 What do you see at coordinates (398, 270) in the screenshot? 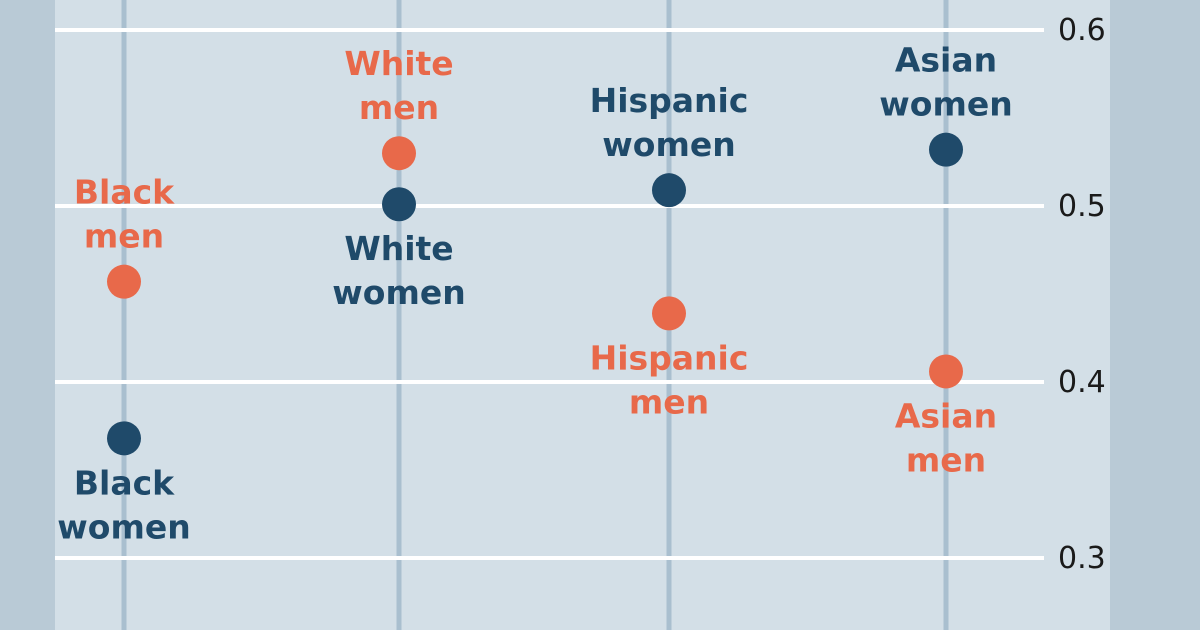
I see `point-label-white-women: White women` at bounding box center [398, 270].